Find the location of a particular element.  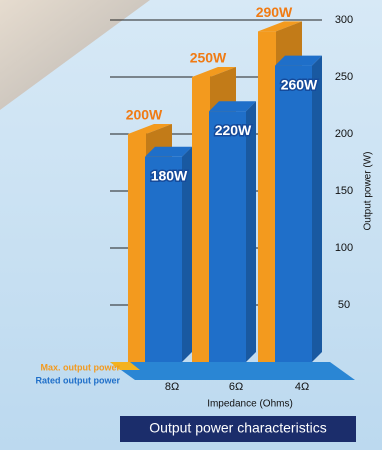

value-label: 250W is located at coordinates (208, 58).